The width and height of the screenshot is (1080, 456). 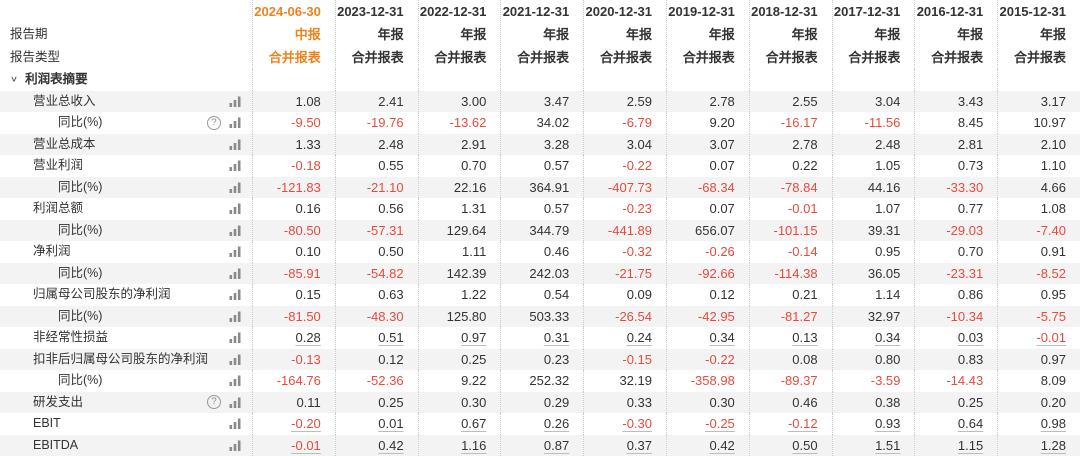 I want to click on column-date: 2020-12-31, so click(x=619, y=11).